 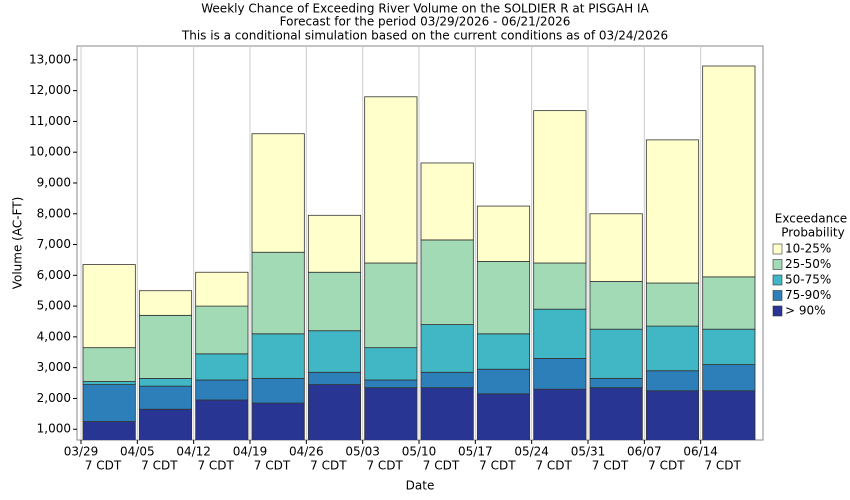 What do you see at coordinates (54, 336) in the screenshot?
I see `y-tick-label: 4,000` at bounding box center [54, 336].